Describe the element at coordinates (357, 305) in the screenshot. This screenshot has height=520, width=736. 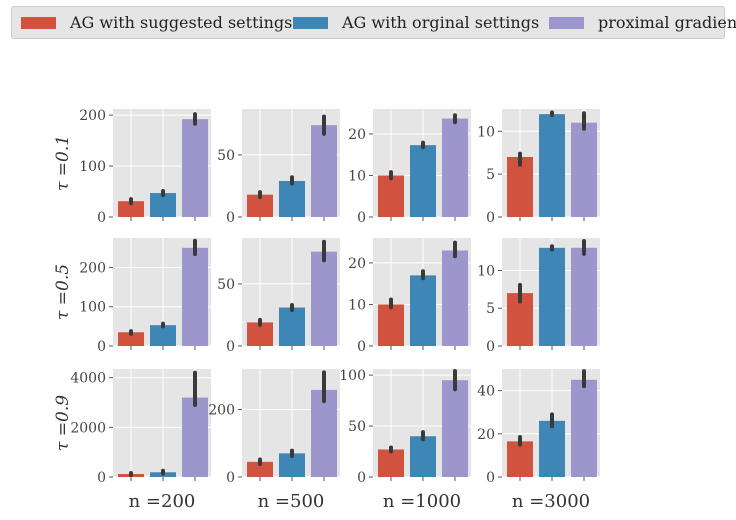
I see `panel-r2-c3-ytick-label: 10` at that location.